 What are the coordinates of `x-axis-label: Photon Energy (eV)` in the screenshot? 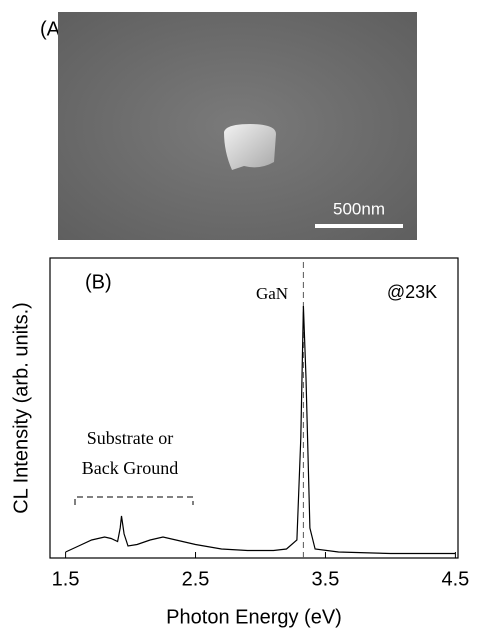 It's located at (254, 617).